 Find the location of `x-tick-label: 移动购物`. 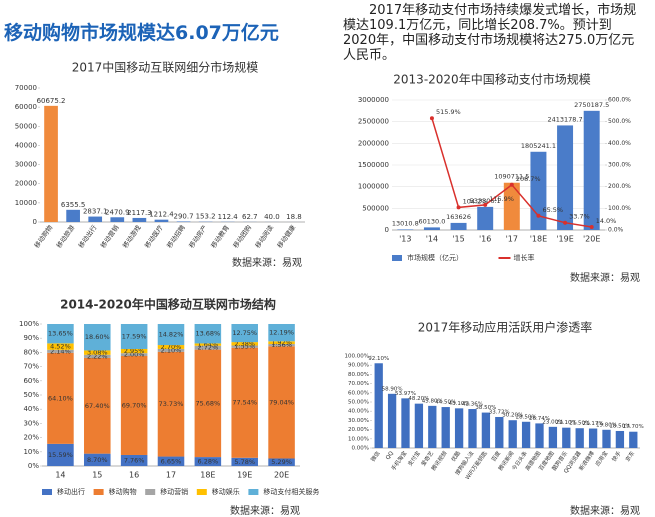

x-tick-label: 移动购物 is located at coordinates (43, 236).